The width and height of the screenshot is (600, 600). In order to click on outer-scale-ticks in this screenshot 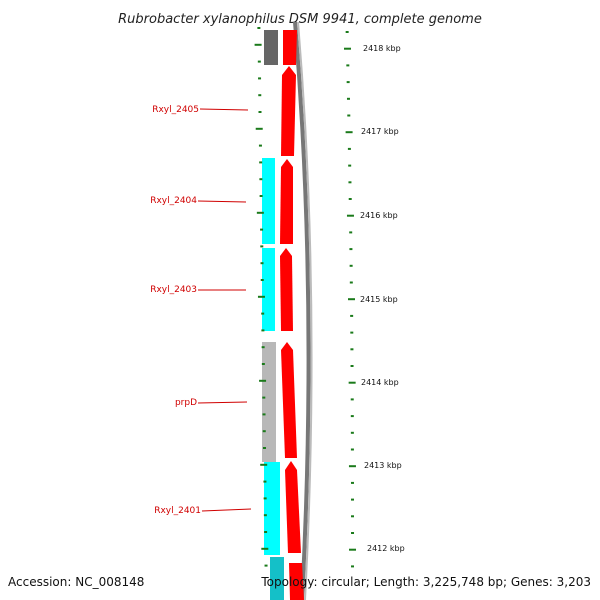, I will do `click(350, 299)`.